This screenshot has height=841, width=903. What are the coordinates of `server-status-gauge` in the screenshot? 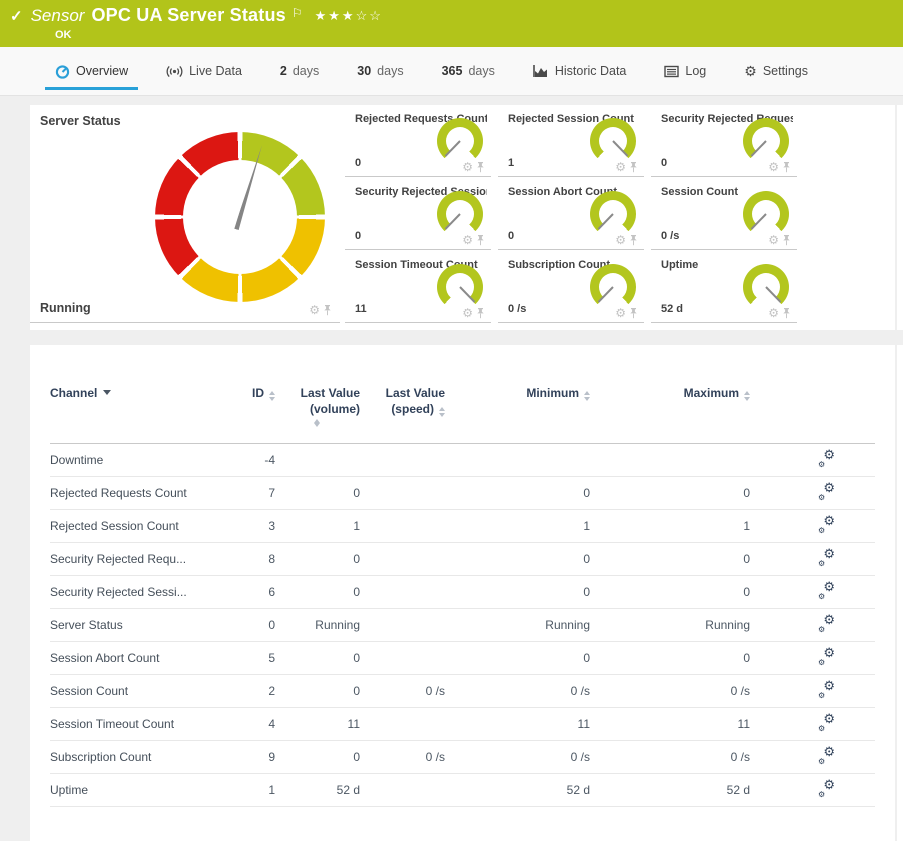 It's located at (240, 217).